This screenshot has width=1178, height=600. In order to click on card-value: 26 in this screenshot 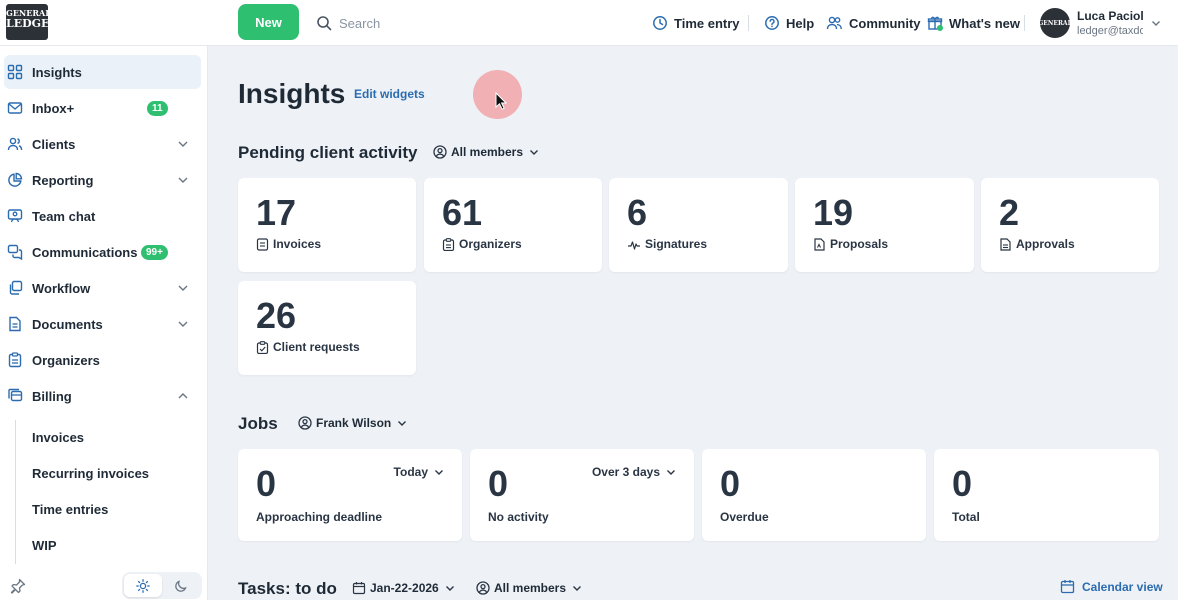, I will do `click(276, 315)`.